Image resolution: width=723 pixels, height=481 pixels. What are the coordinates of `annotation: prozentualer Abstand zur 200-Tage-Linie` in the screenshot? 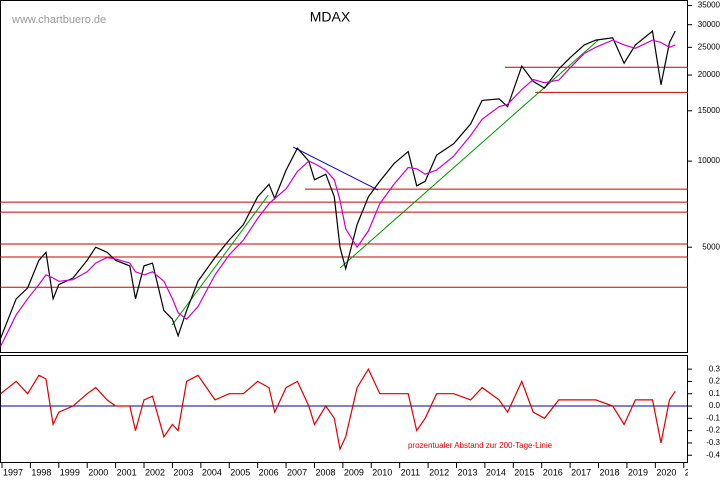 It's located at (480, 445).